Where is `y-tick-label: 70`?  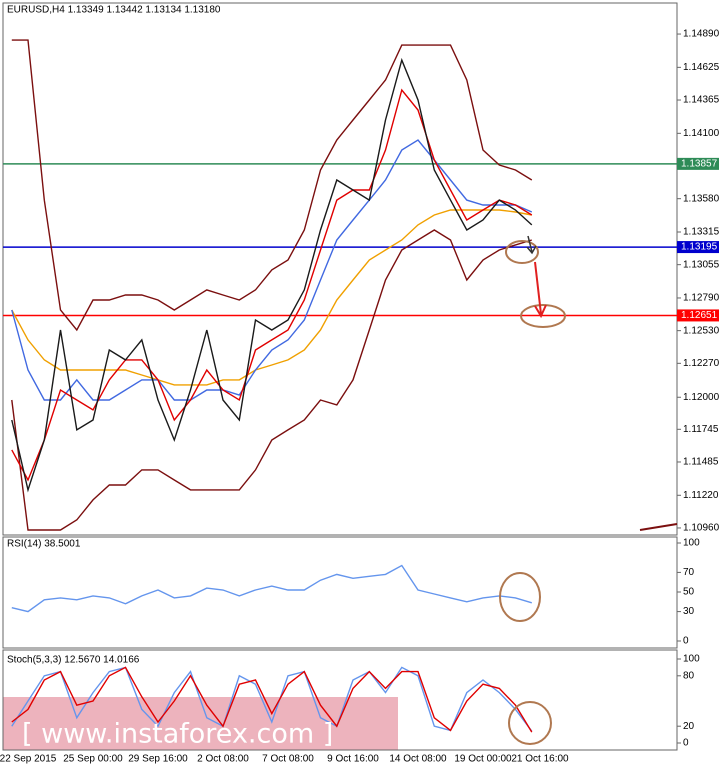
y-tick-label: 70 is located at coordinates (689, 572).